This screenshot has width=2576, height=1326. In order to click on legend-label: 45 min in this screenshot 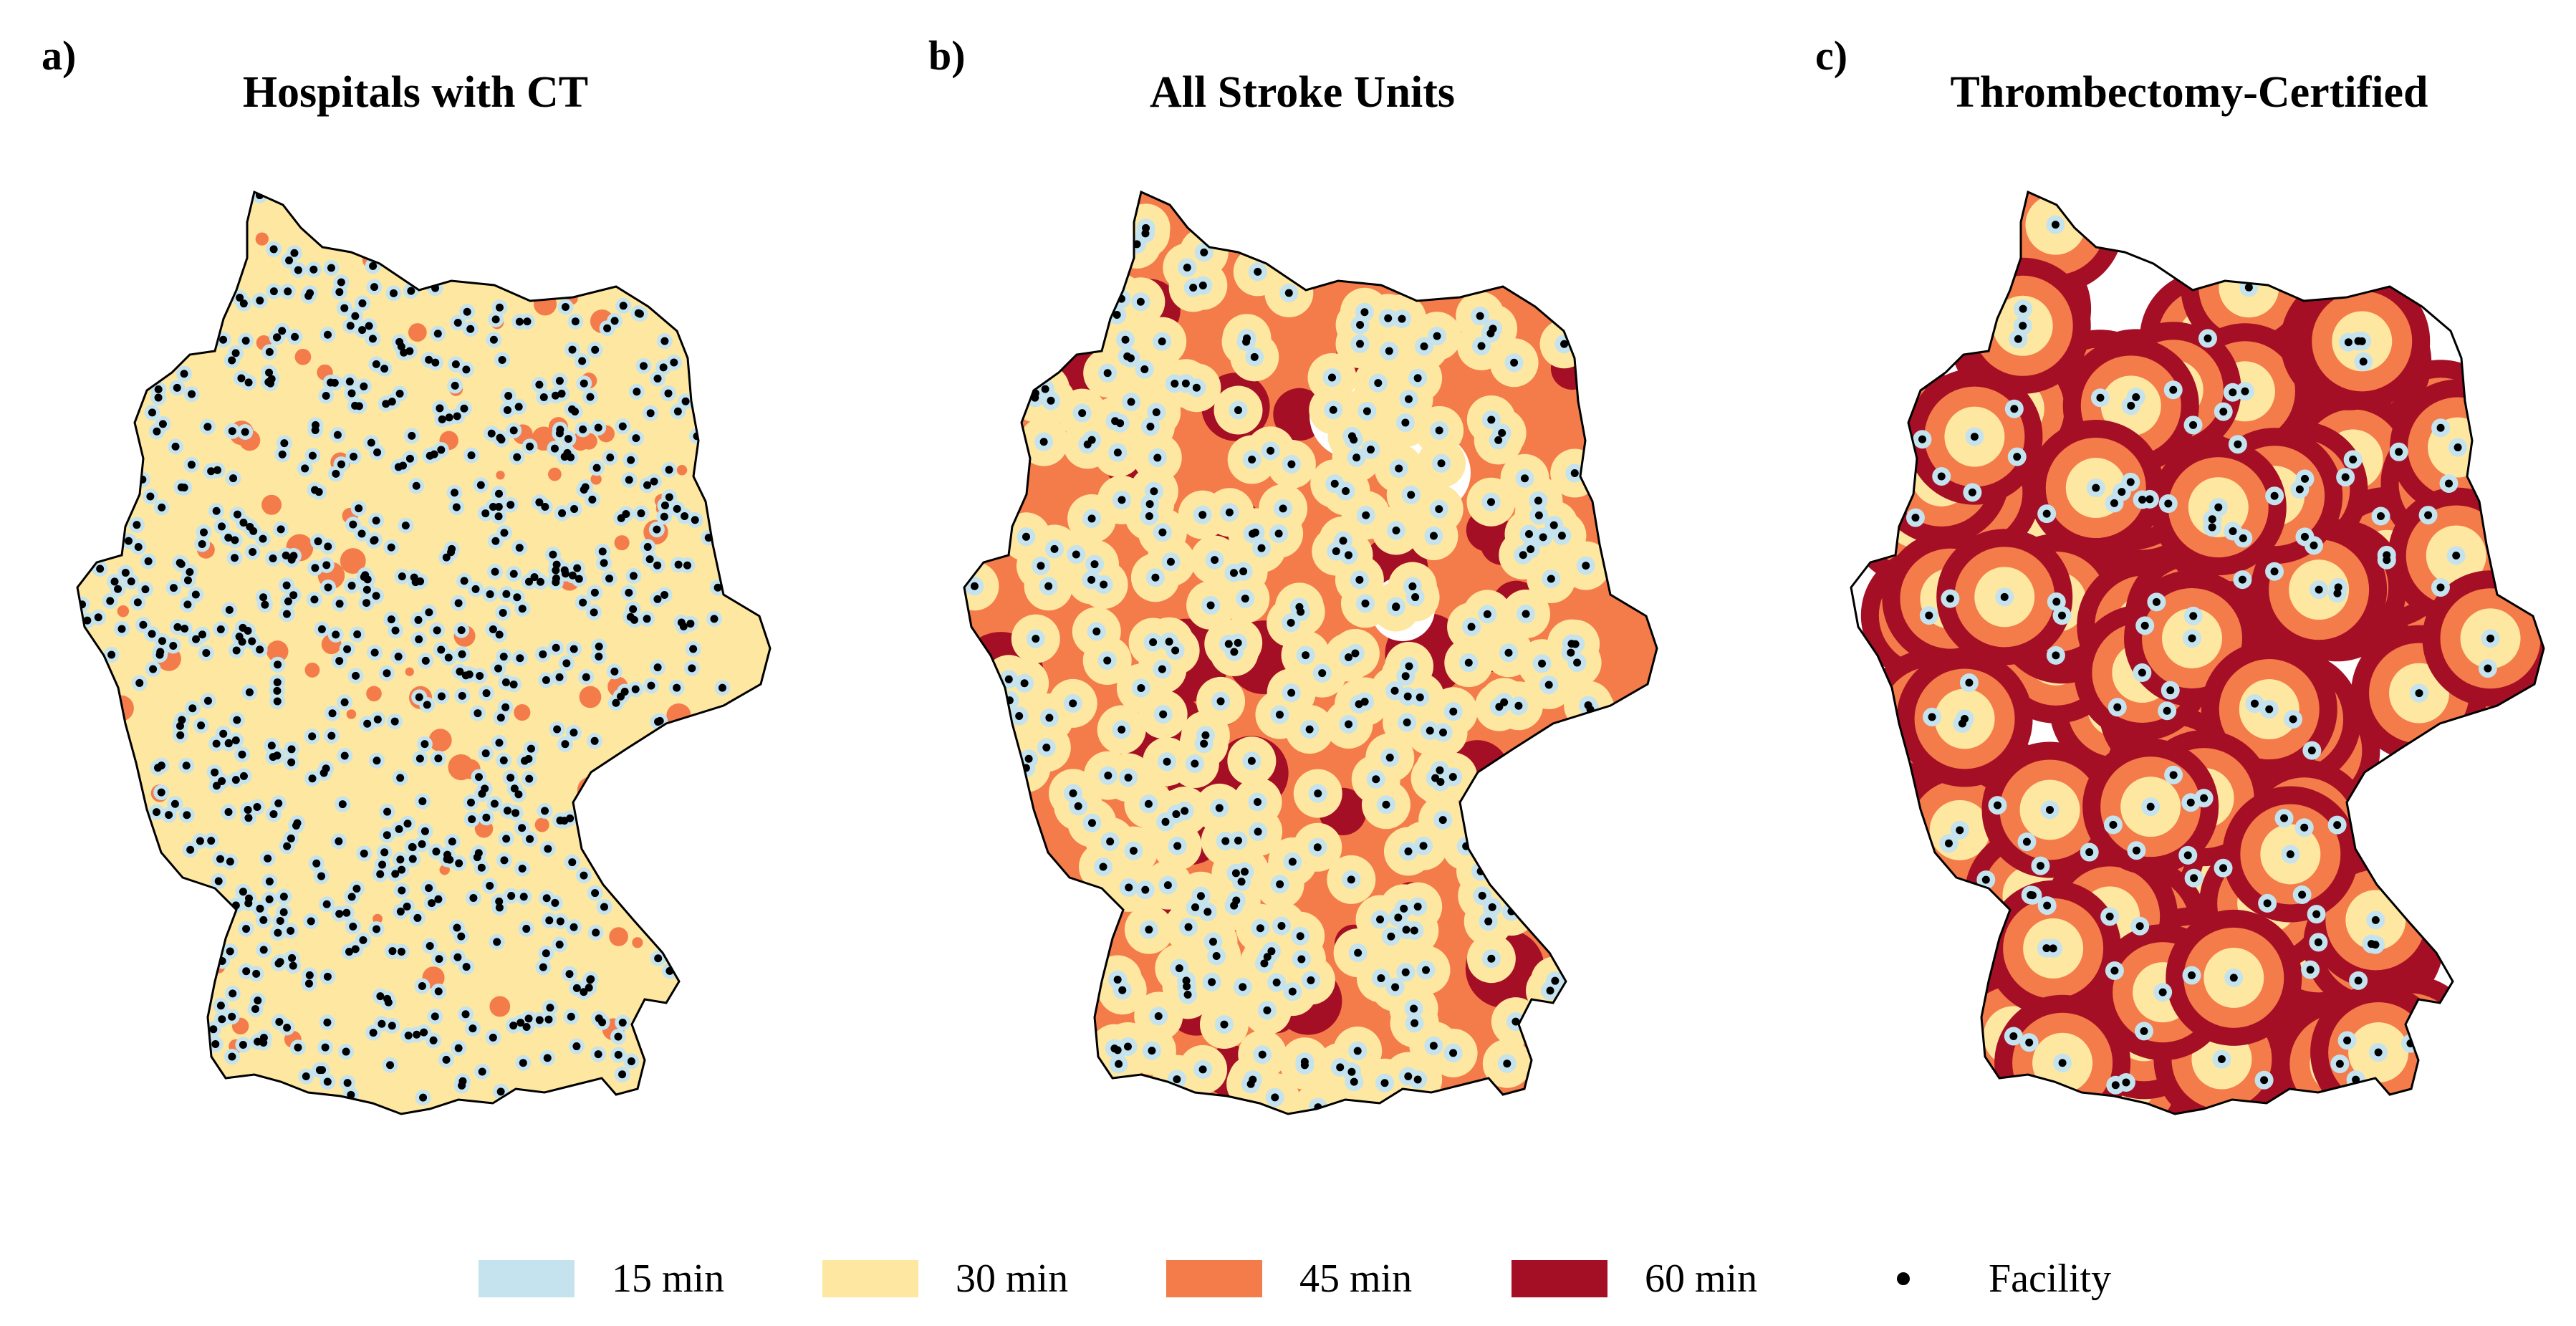, I will do `click(1356, 1279)`.